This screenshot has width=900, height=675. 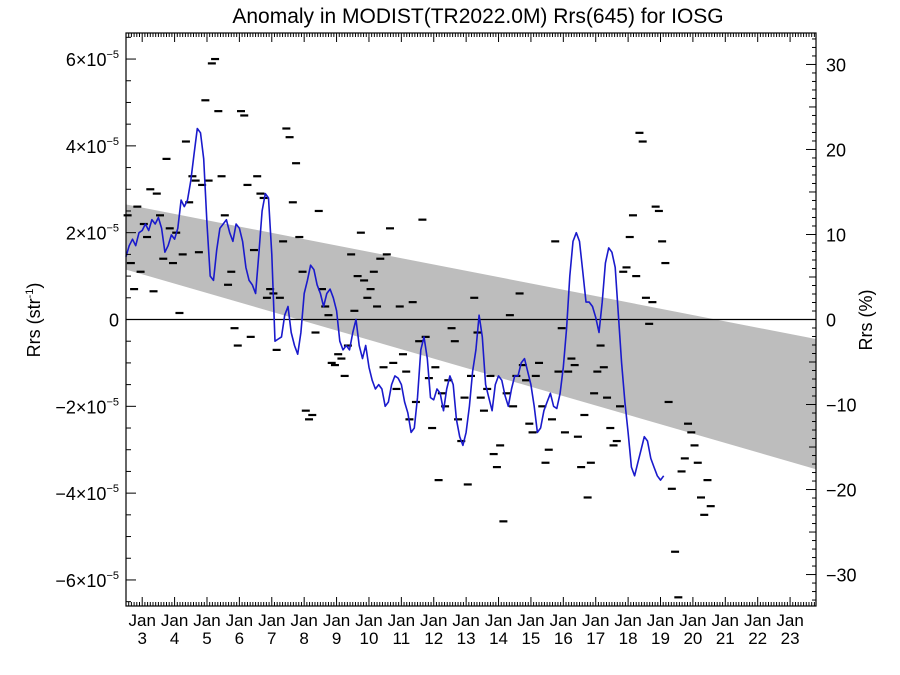 What do you see at coordinates (92, 146) in the screenshot?
I see `left-tick-label: 4×10⁻⁵` at bounding box center [92, 146].